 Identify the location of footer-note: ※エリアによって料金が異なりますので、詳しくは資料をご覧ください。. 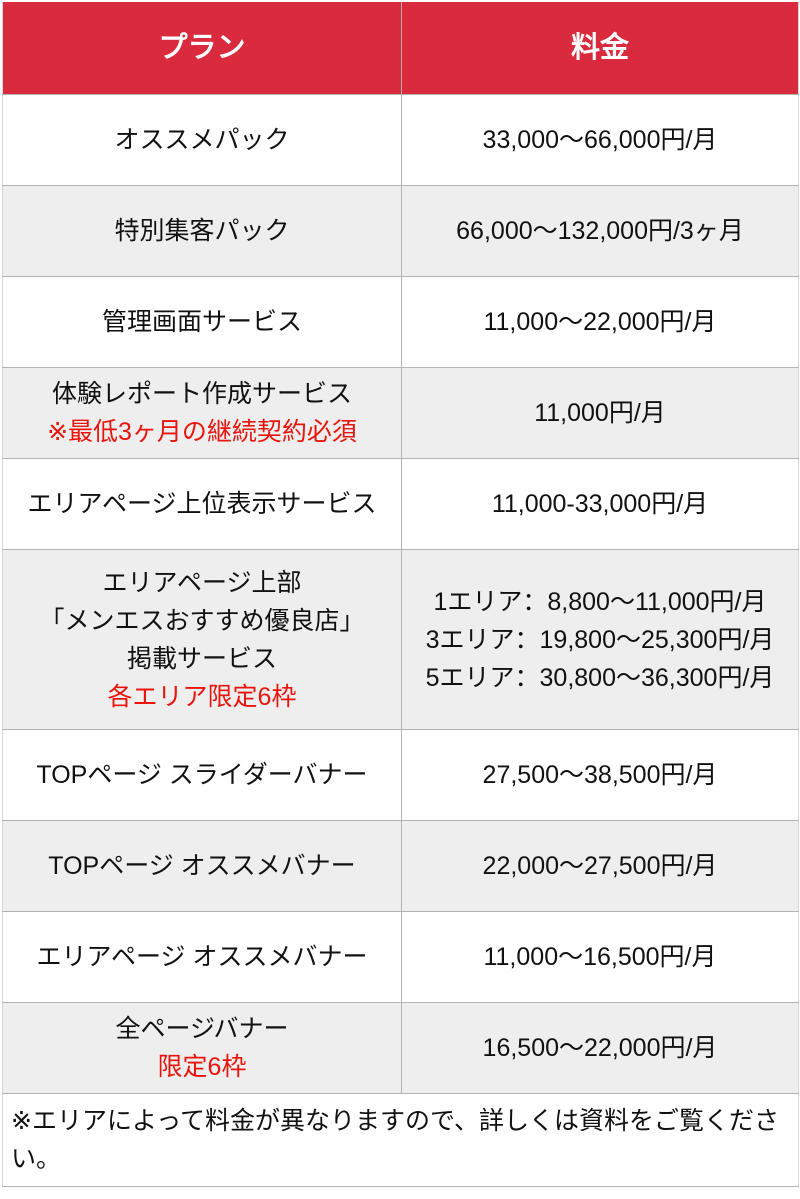
(400, 1140).